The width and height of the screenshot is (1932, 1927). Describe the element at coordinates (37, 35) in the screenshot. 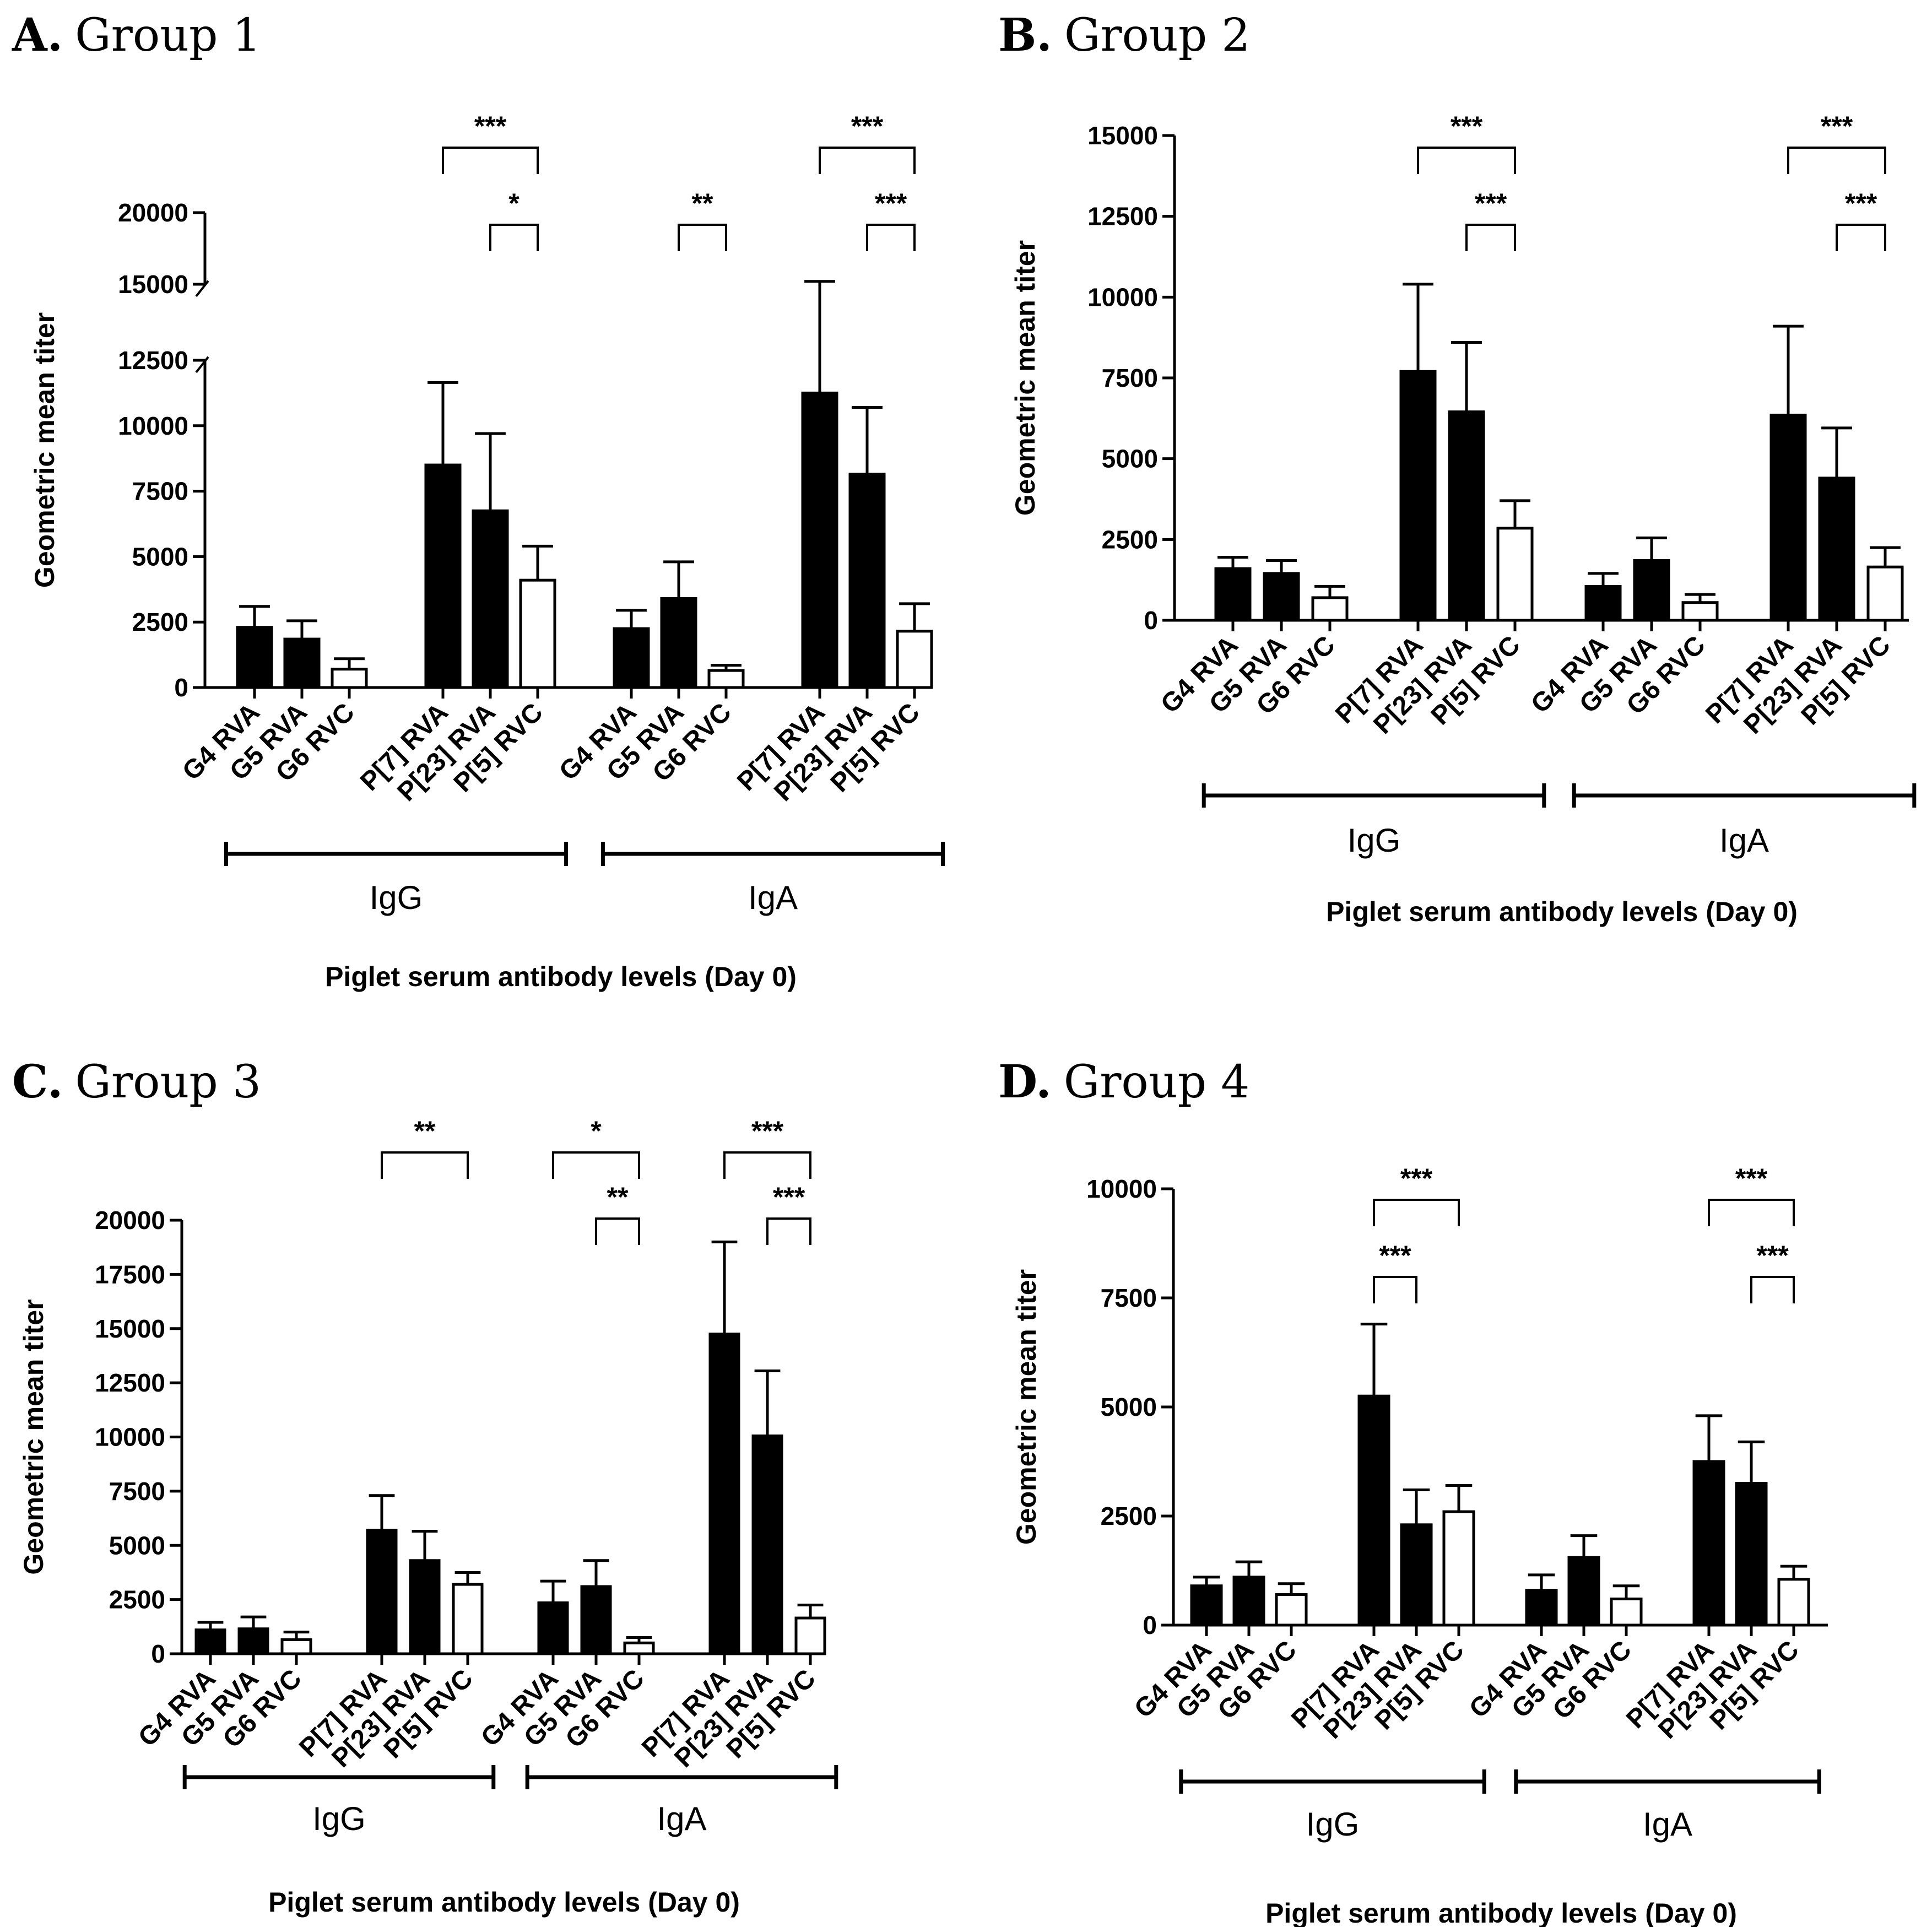

I see `panel-letter: A.` at that location.